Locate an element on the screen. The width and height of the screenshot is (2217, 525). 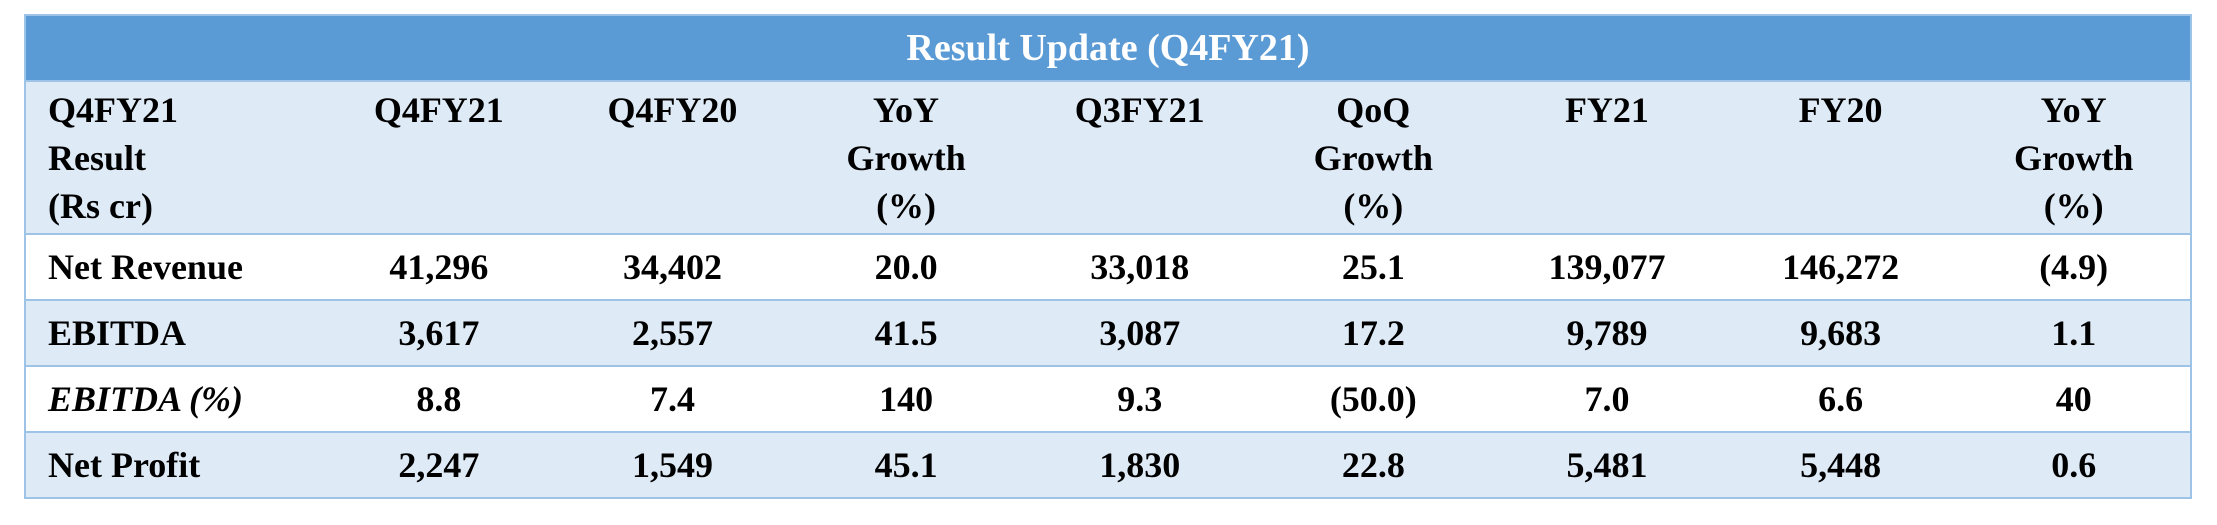
value-cell: 25.1 is located at coordinates (1373, 267).